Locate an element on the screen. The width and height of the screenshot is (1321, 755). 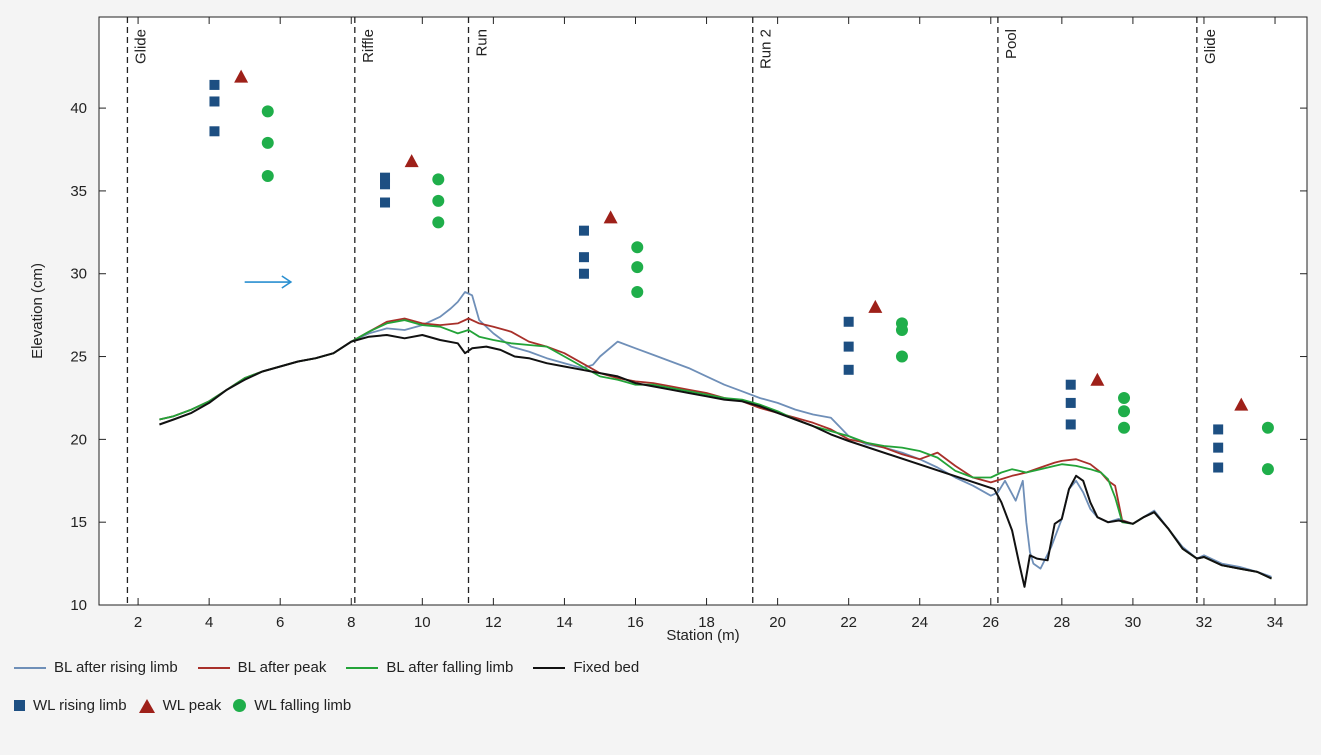
x-tick-label-4: 4 is located at coordinates (209, 622).